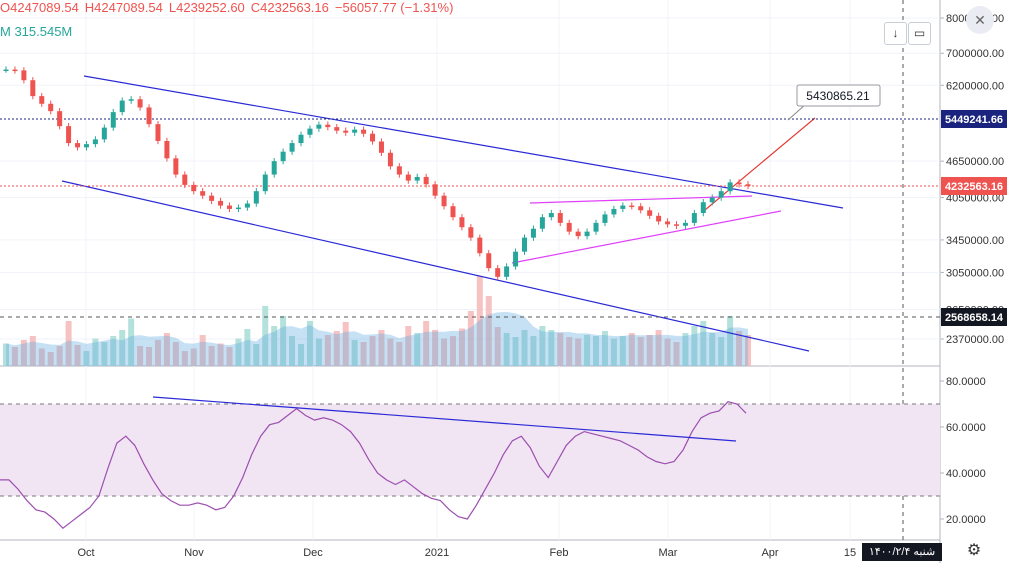  I want to click on last-price-label: 4232563.16, so click(974, 187).